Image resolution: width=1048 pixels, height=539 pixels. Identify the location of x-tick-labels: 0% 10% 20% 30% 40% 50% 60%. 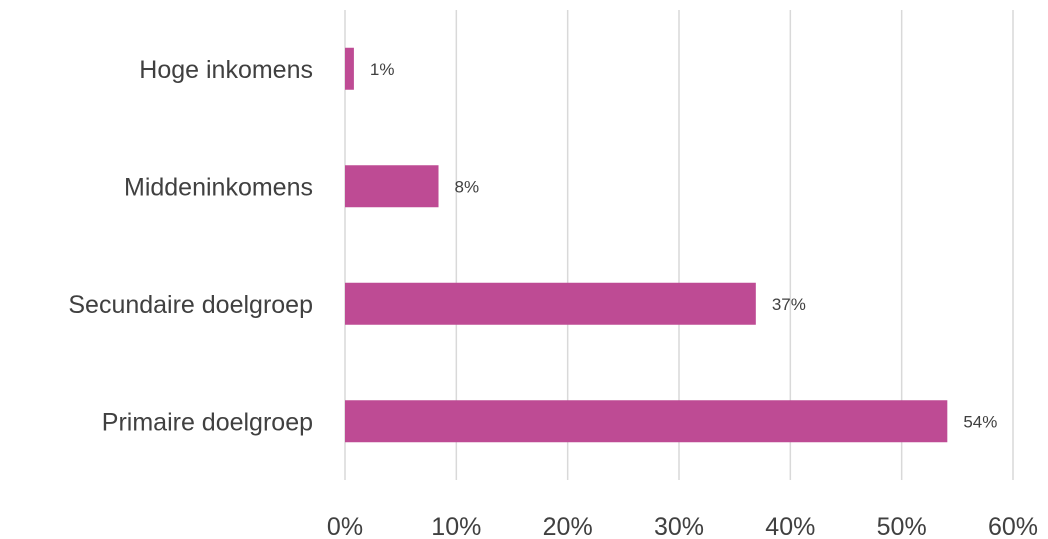
(682, 526).